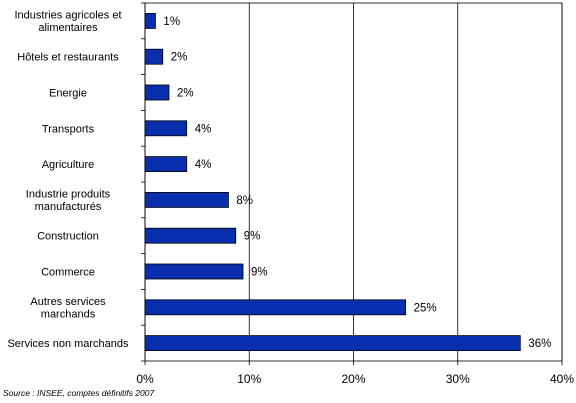 The height and width of the screenshot is (403, 576). What do you see at coordinates (244, 201) in the screenshot?
I see `value-label: 8%` at bounding box center [244, 201].